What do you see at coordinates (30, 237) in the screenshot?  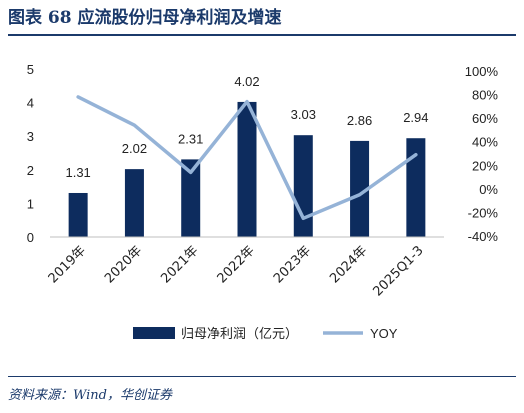 I see `y-left-tick-label: 0` at bounding box center [30, 237].